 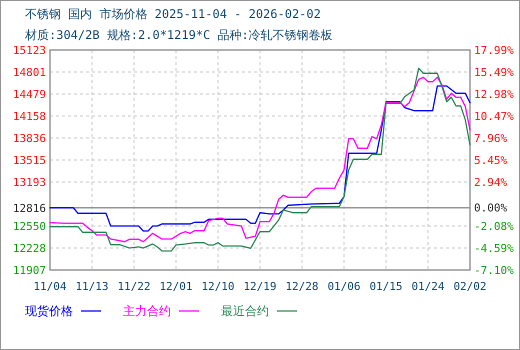 I want to click on chart-subtitle: 材质:304/2B 规格:2.0*1219*C 品种:冷轧不锈钢卷板, so click(x=178, y=35).